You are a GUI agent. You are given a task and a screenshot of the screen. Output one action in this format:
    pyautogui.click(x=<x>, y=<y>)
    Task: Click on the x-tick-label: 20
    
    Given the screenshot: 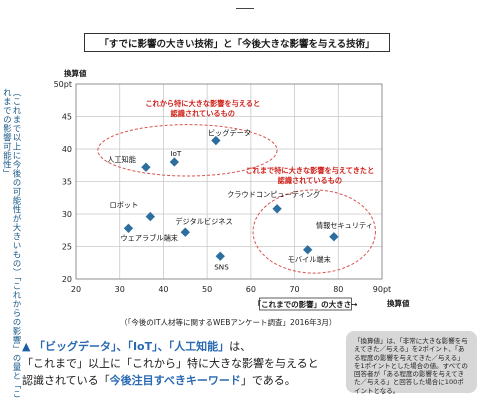 What is the action you would take?
    pyautogui.click(x=76, y=289)
    